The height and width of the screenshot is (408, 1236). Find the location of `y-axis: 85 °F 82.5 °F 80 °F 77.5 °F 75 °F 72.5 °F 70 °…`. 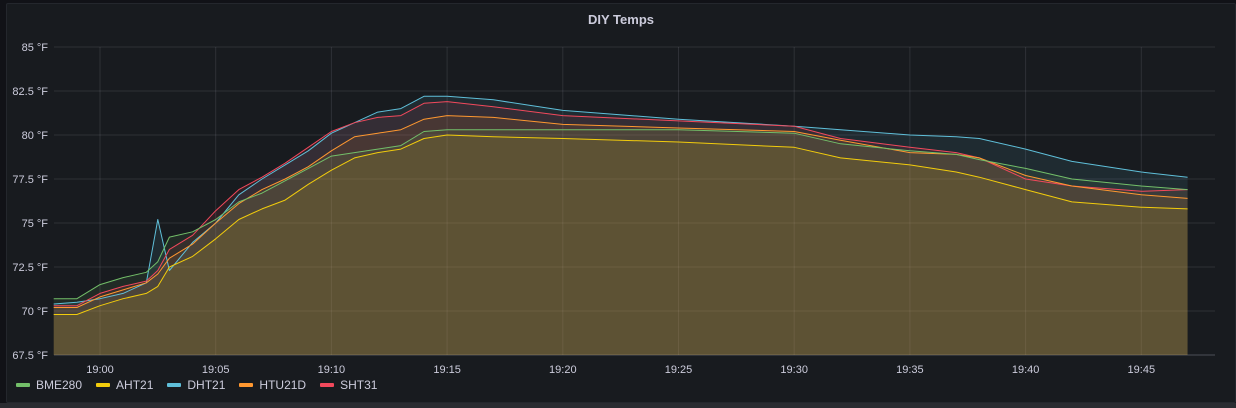

y-axis: 85 °F 82.5 °F 80 °F 77.5 °F 75 °F 72.5 °F 70 °… is located at coordinates (30, 202).